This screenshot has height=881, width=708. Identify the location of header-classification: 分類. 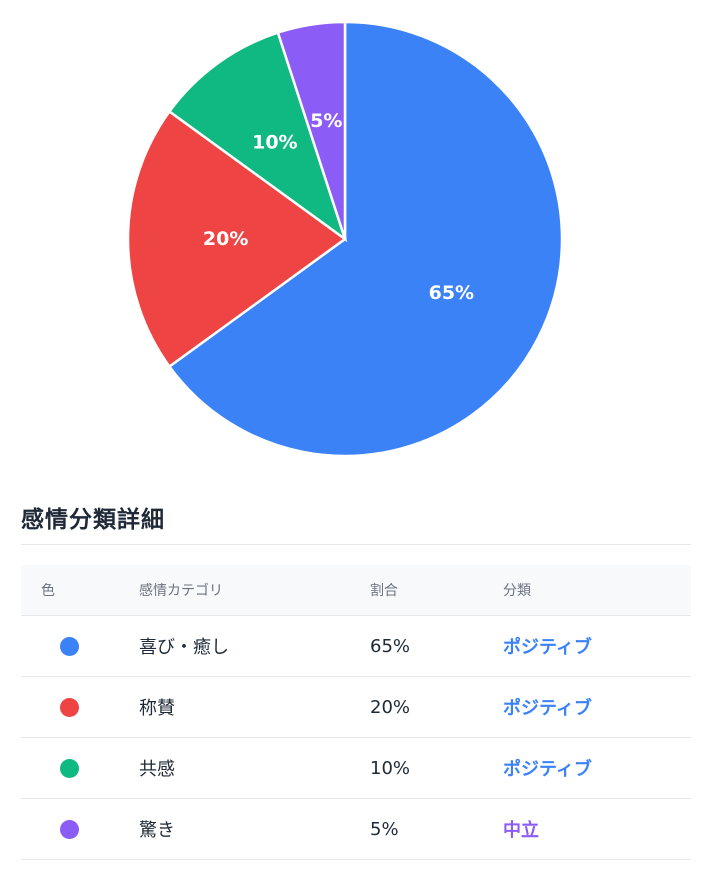
(597, 590).